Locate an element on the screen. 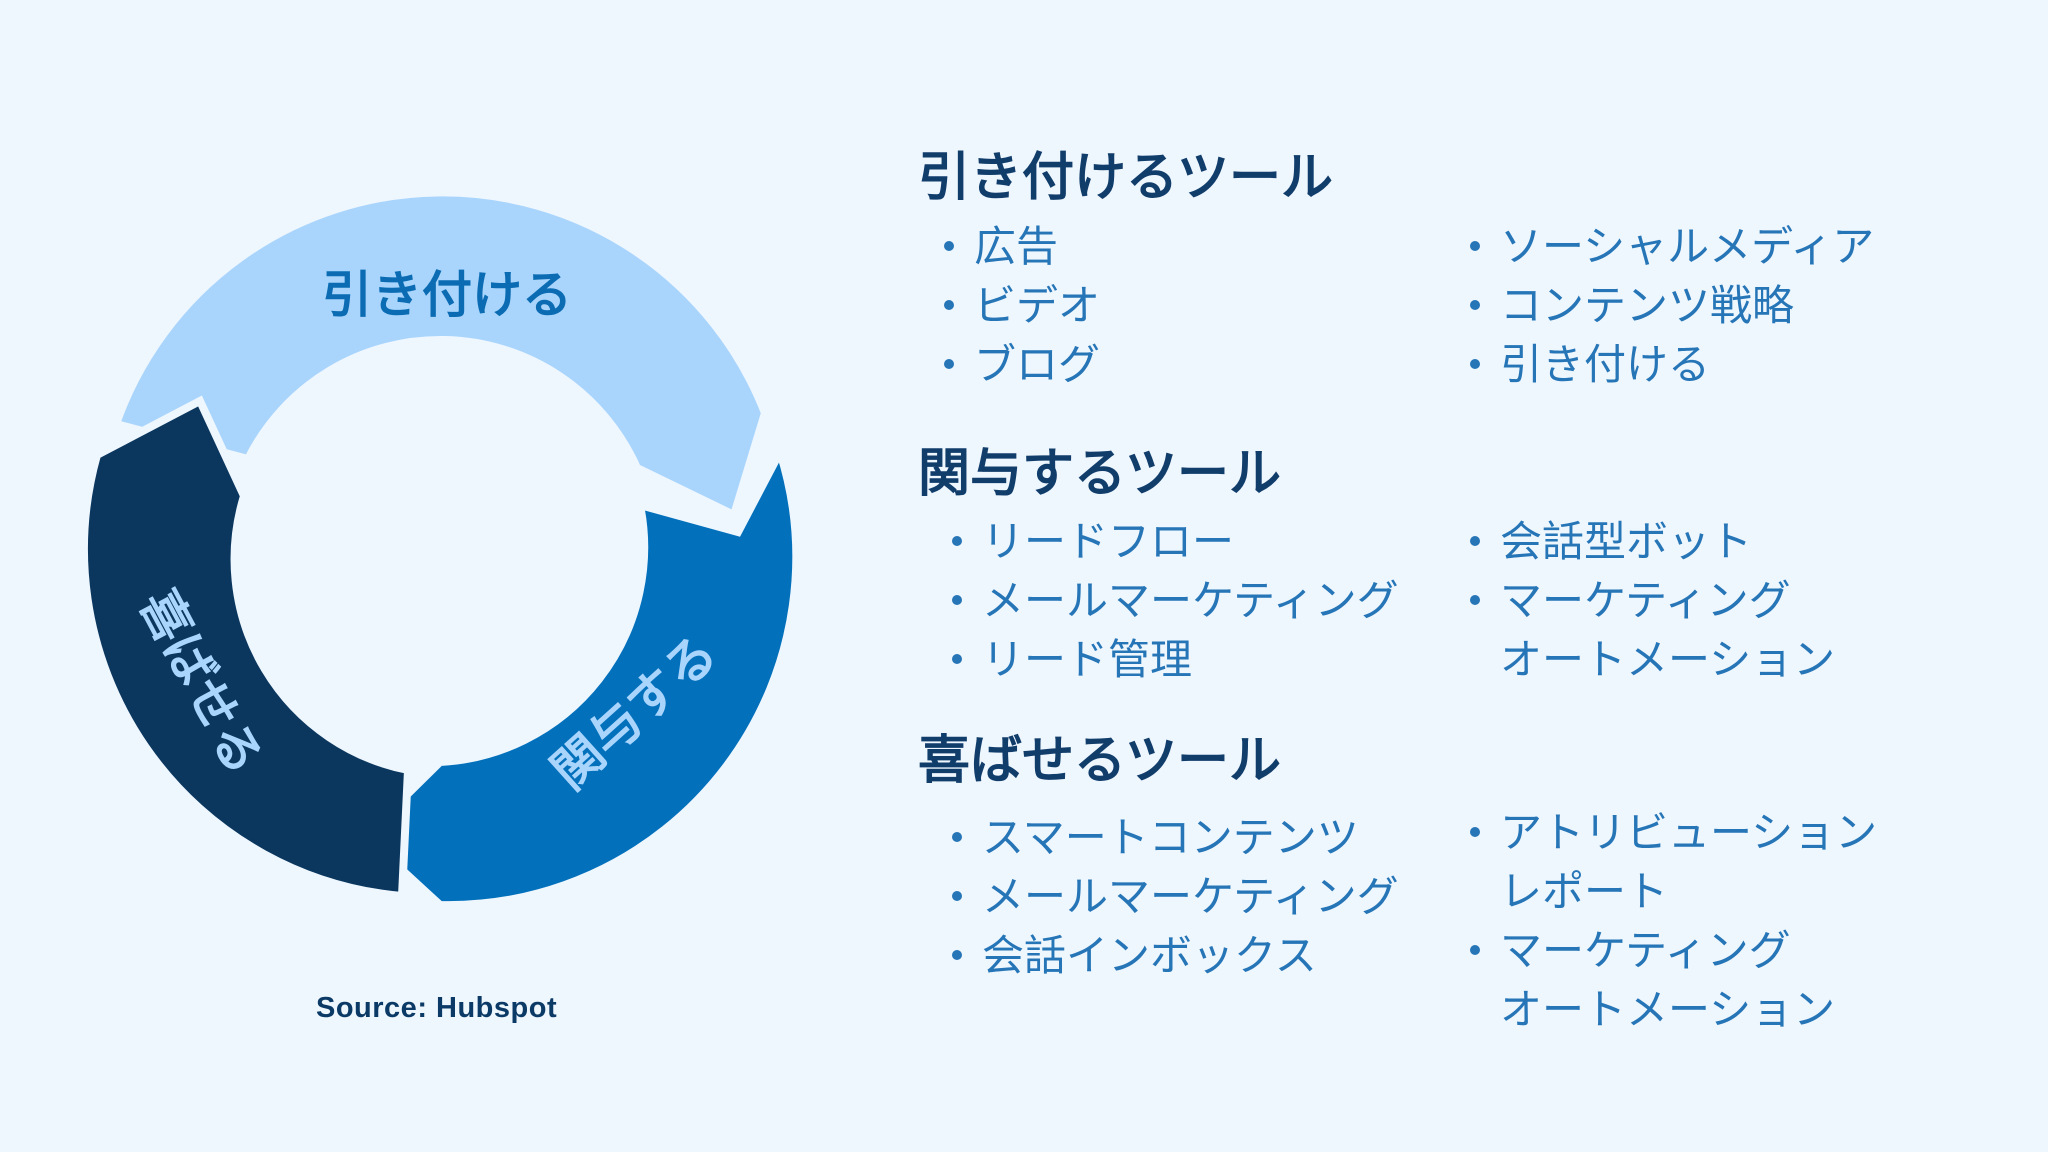  attract-tools-list-right: ソーシャルメディア コンテンツ戦略 引き付ける is located at coordinates (1671, 305).